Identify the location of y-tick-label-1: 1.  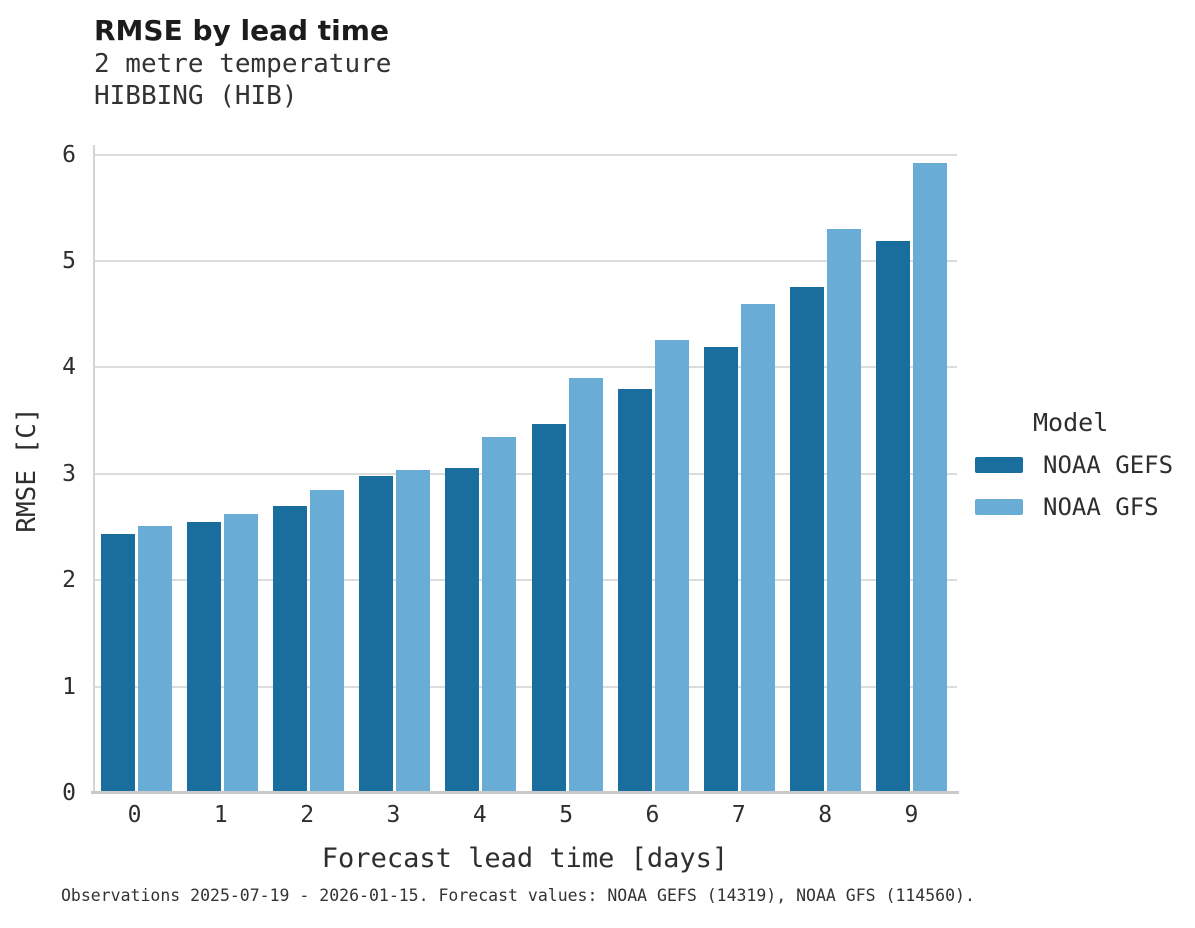
(69, 686).